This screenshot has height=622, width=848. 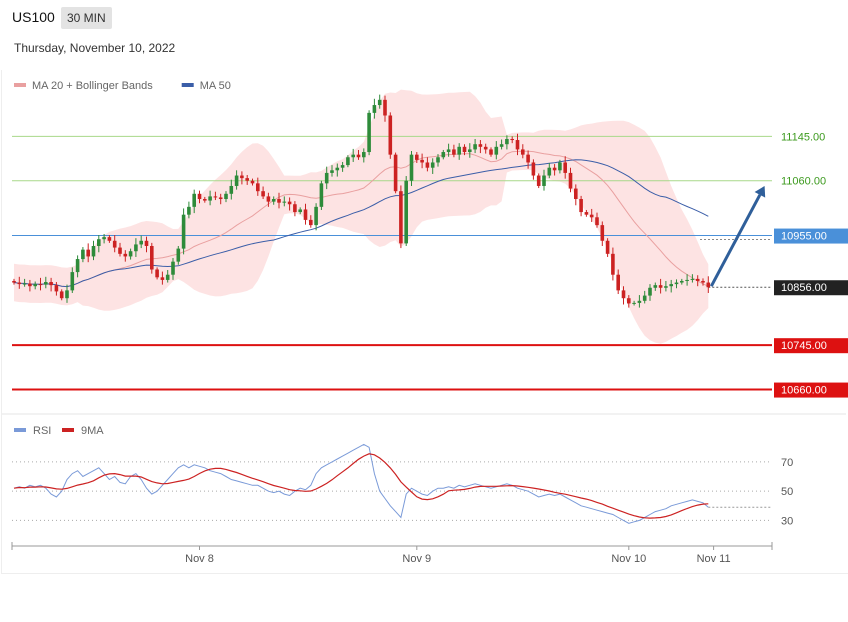 What do you see at coordinates (760, 192) in the screenshot?
I see `arrow-head` at bounding box center [760, 192].